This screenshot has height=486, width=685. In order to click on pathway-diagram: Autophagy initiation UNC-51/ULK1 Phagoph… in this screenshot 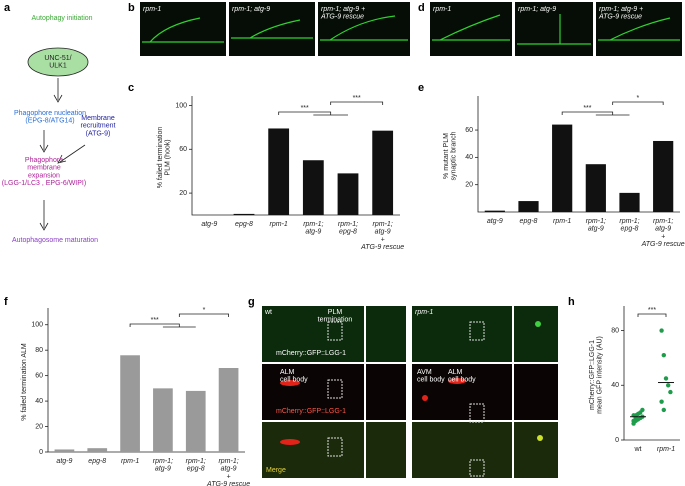, I will do `click(59, 129)`.